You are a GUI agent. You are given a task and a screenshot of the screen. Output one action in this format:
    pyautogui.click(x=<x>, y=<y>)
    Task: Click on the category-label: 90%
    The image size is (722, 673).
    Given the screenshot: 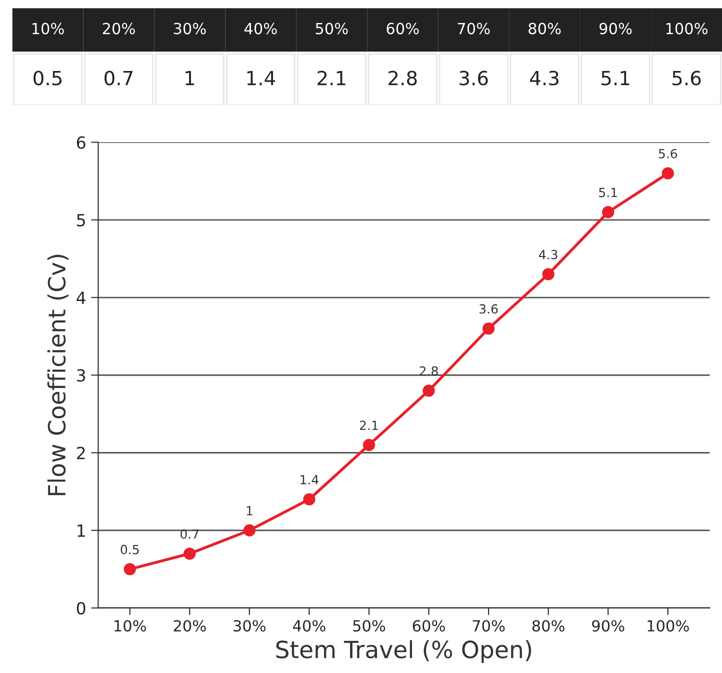 What is the action you would take?
    pyautogui.click(x=616, y=28)
    